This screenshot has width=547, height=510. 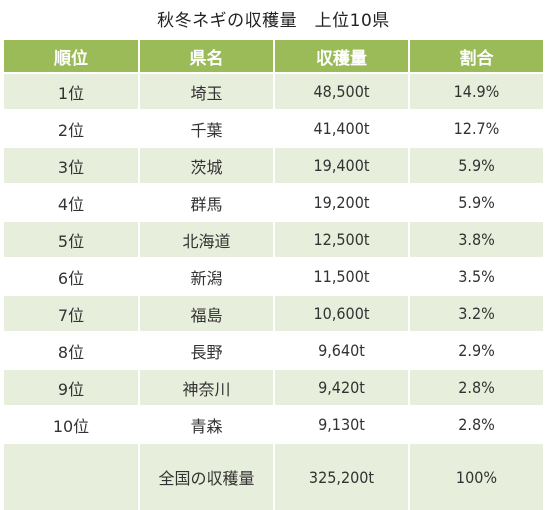 I want to click on total-row: 全国の収穫量 325,200t 100%, so click(x=273, y=476).